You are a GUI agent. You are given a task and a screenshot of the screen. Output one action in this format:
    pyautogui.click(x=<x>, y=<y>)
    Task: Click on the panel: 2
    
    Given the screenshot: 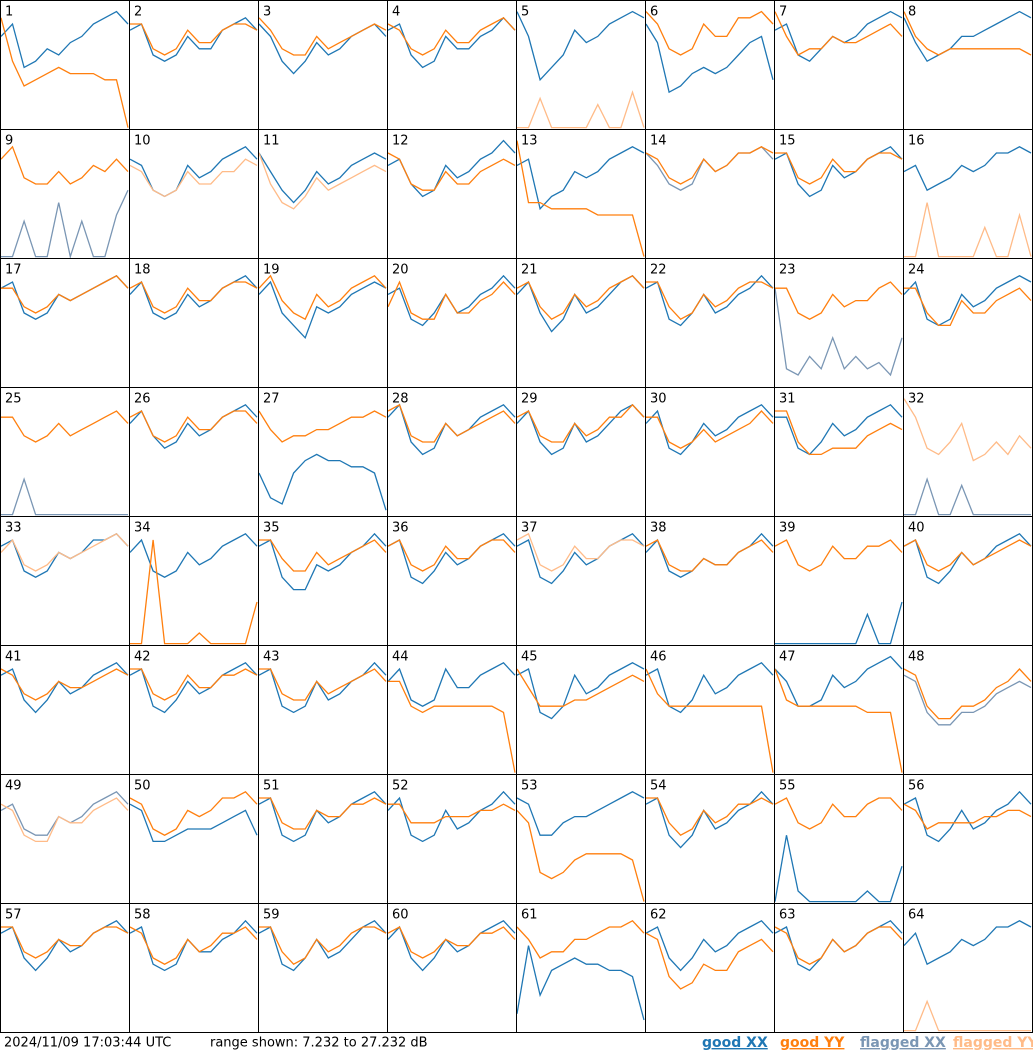 What is the action you would take?
    pyautogui.click(x=193, y=33)
    